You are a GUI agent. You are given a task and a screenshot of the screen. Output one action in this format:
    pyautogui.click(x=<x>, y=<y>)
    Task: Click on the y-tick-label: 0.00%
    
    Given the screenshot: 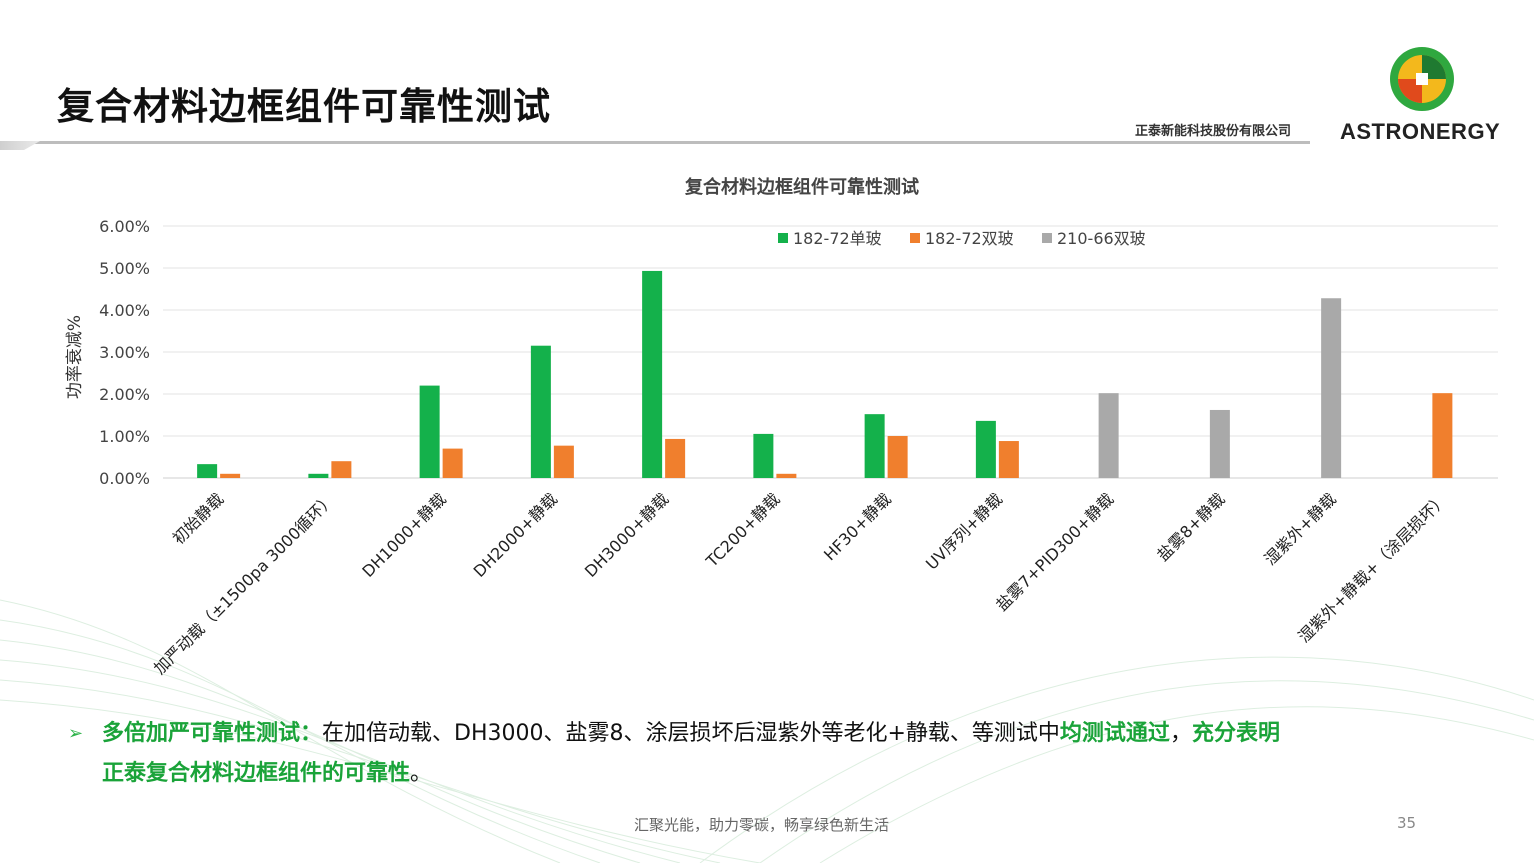 What is the action you would take?
    pyautogui.click(x=124, y=478)
    